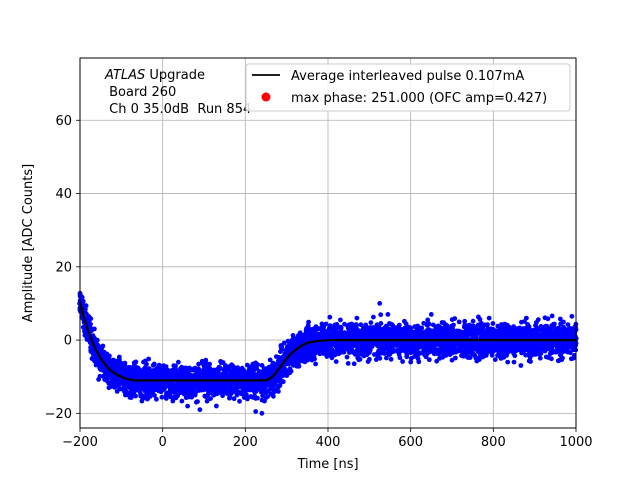 The height and width of the screenshot is (480, 640). Describe the element at coordinates (163, 442) in the screenshot. I see `x-tick-label: 0` at that location.